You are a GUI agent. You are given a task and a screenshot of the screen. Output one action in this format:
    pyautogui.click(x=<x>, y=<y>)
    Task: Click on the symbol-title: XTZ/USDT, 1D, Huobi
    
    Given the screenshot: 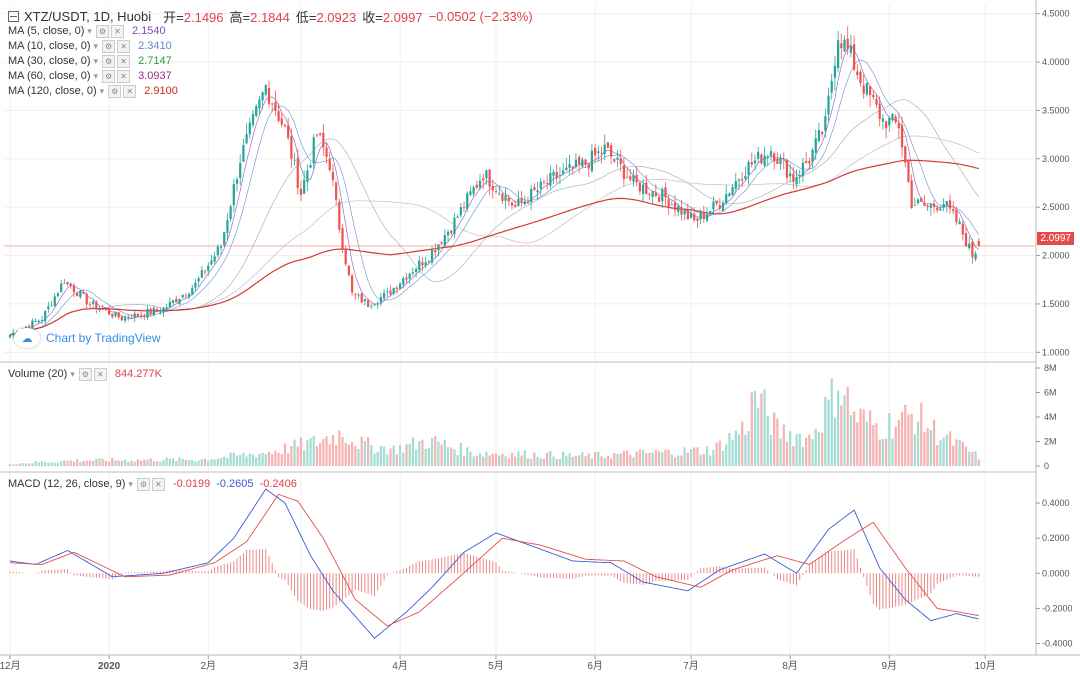 What is the action you would take?
    pyautogui.click(x=88, y=16)
    